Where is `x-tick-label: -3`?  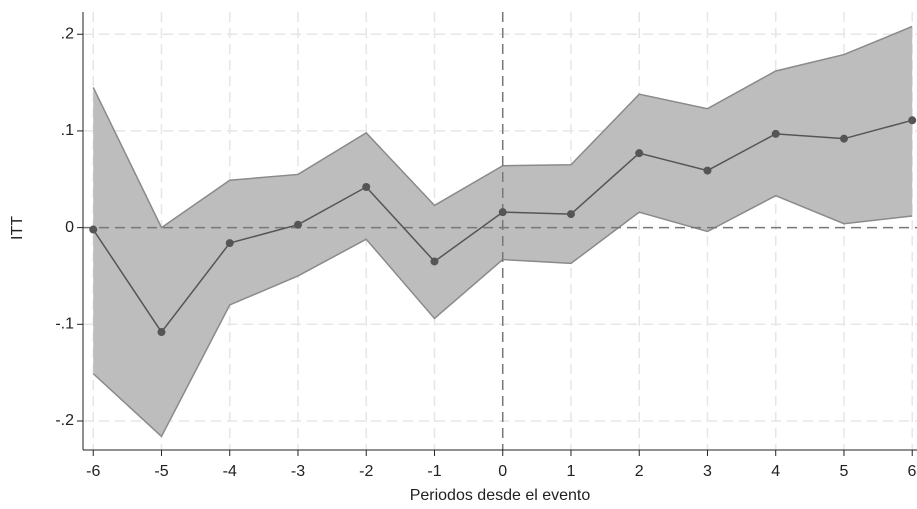
x-tick-label: -3 is located at coordinates (298, 471).